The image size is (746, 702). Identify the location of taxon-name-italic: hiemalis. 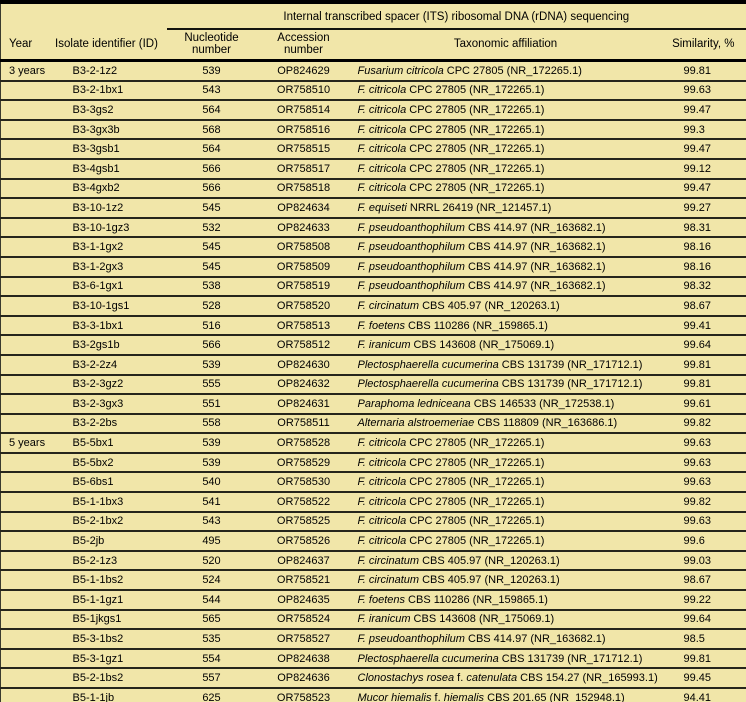
(464, 696).